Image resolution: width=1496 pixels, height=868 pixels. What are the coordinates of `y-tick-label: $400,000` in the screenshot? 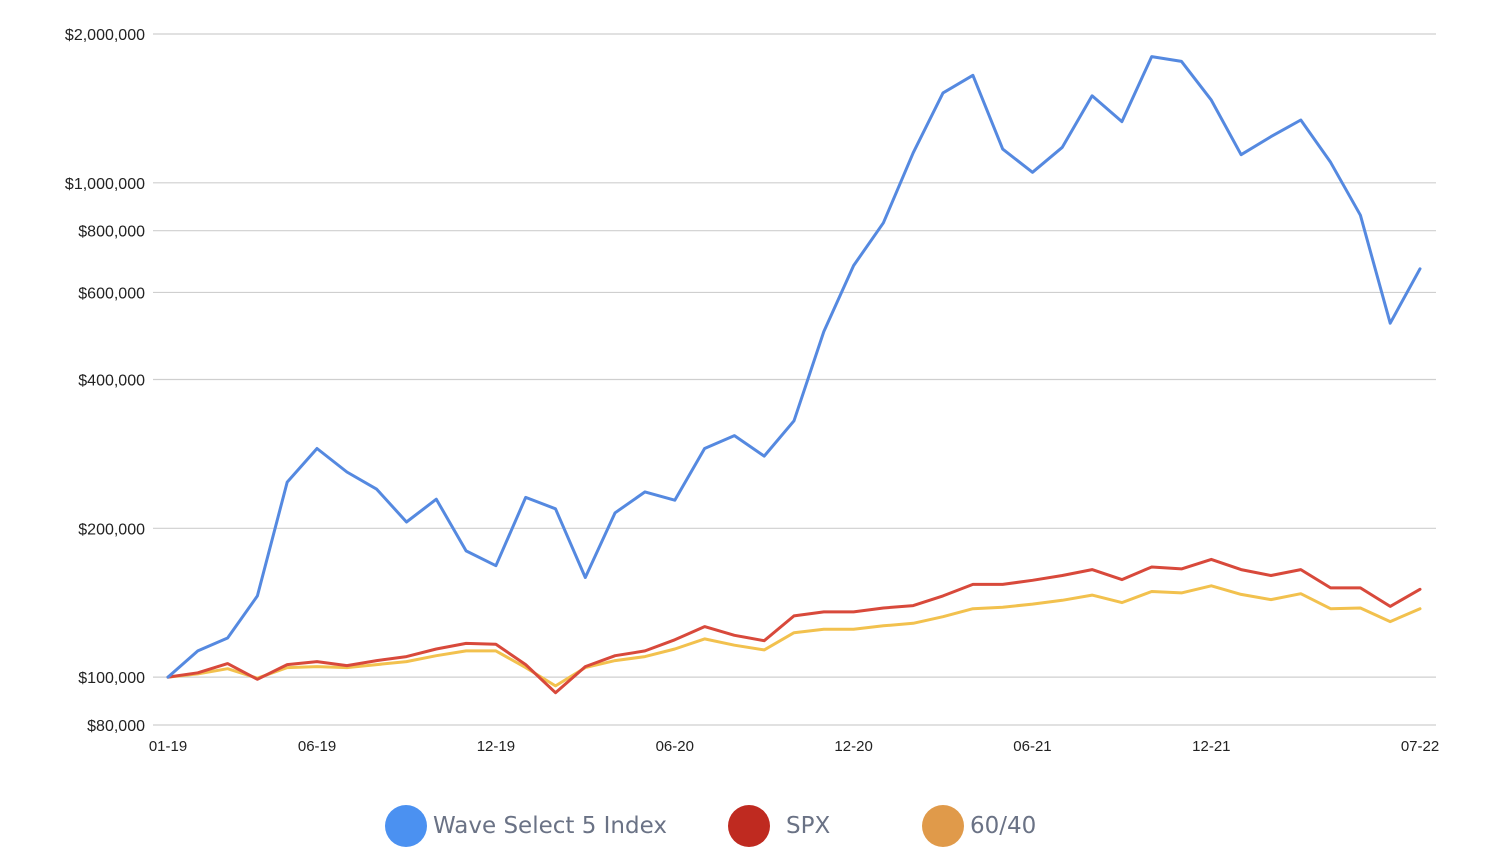 It's located at (111, 381).